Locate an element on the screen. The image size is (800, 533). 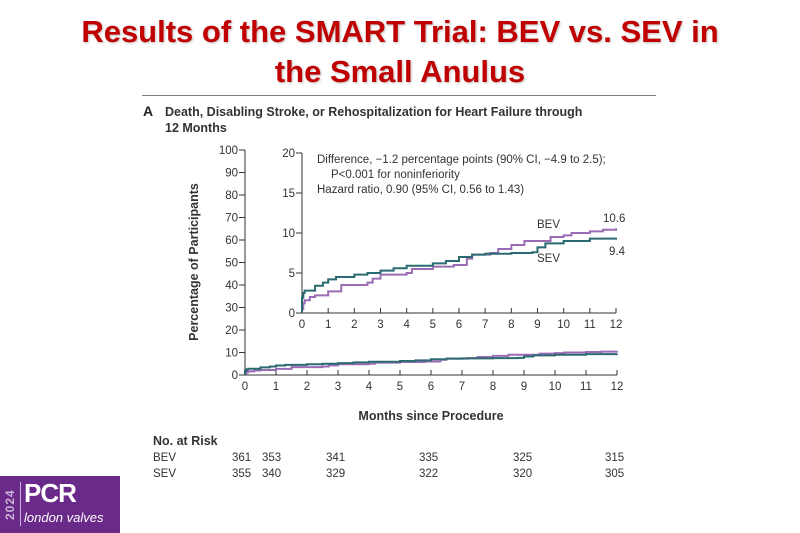
main-y-tick-label: 80 is located at coordinates (231, 196).